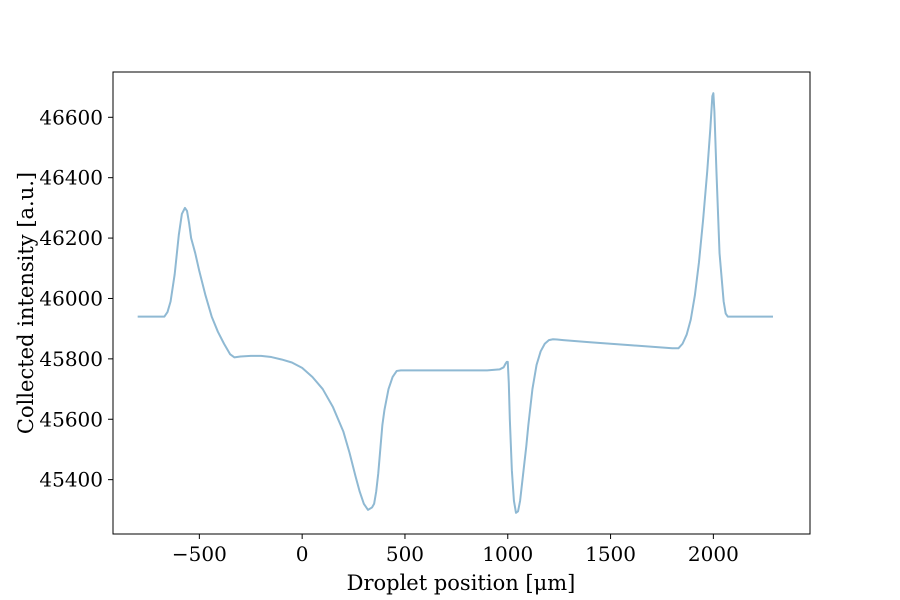  What do you see at coordinates (26, 303) in the screenshot?
I see `y-axis-label: Collected intensity [a.u.]` at bounding box center [26, 303].